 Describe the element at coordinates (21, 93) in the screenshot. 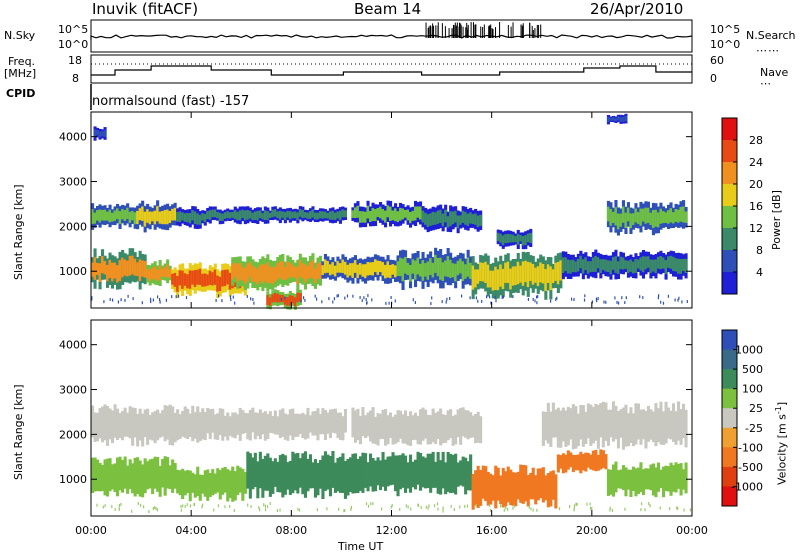

I see `cpid-label: CPID` at that location.